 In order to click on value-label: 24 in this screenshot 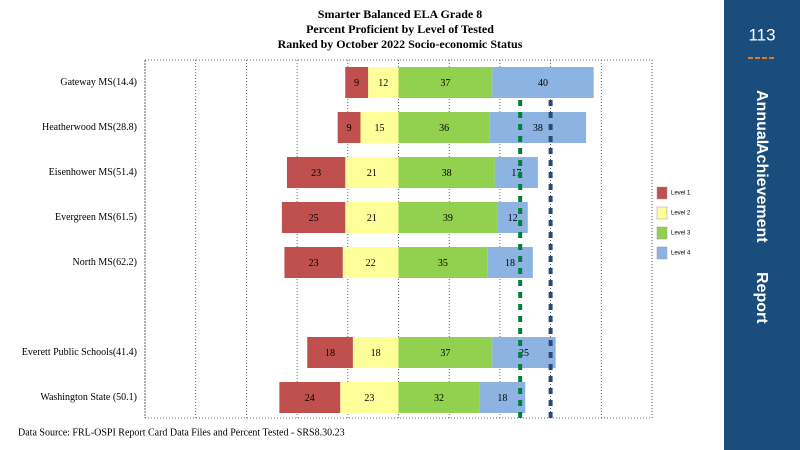, I will do `click(310, 398)`.